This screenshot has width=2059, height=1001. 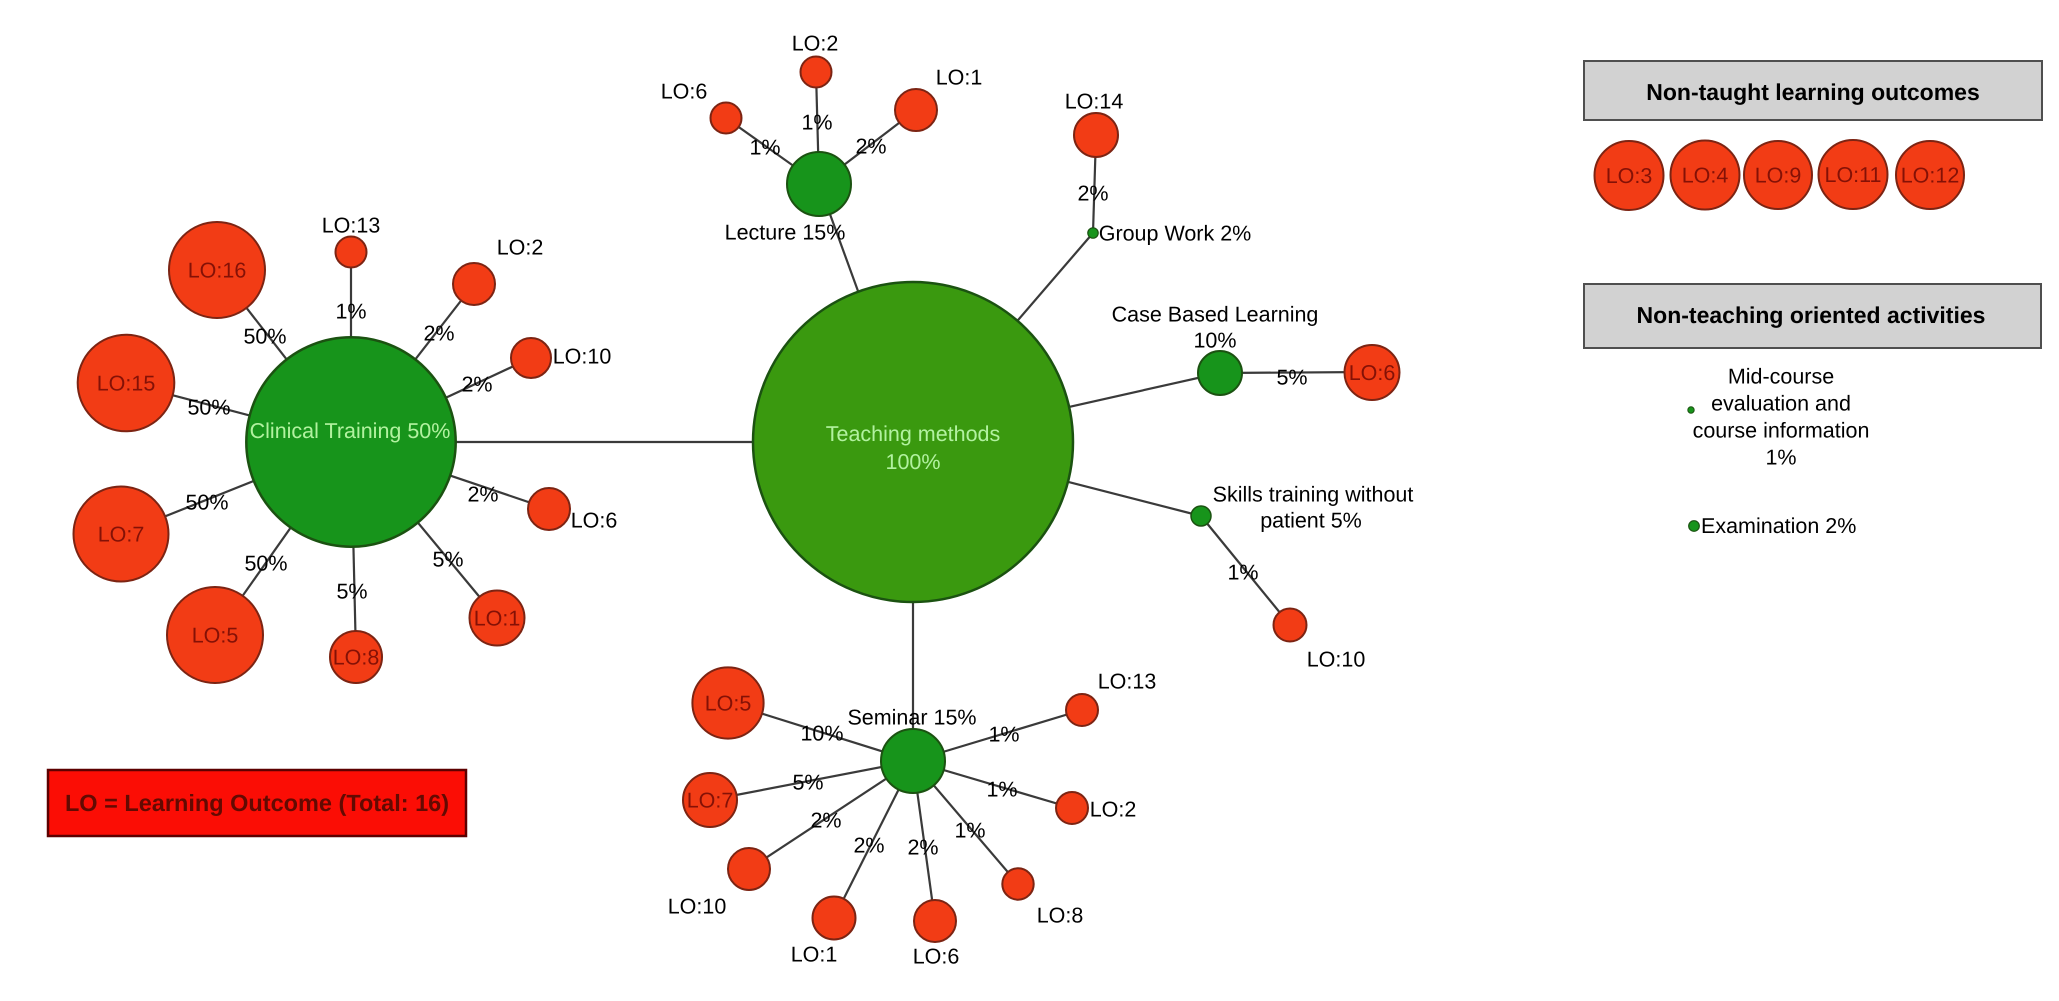 I want to click on svg-text: LO:4, so click(x=1705, y=176).